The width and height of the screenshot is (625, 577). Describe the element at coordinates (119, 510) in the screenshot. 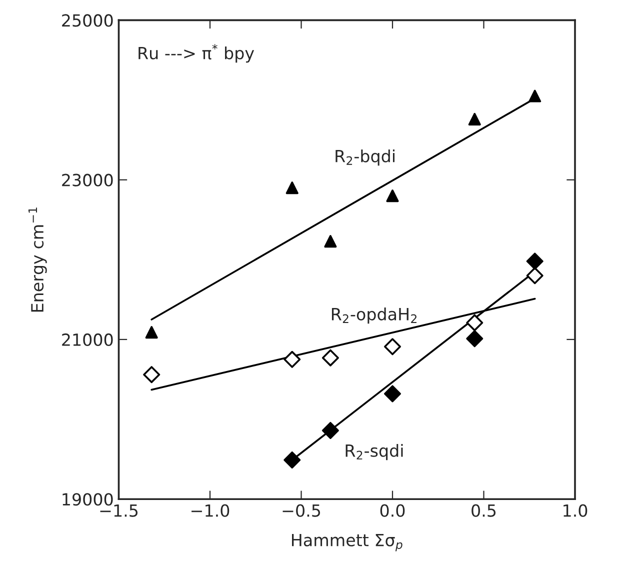

I see `x-tick-label: −1.5` at that location.